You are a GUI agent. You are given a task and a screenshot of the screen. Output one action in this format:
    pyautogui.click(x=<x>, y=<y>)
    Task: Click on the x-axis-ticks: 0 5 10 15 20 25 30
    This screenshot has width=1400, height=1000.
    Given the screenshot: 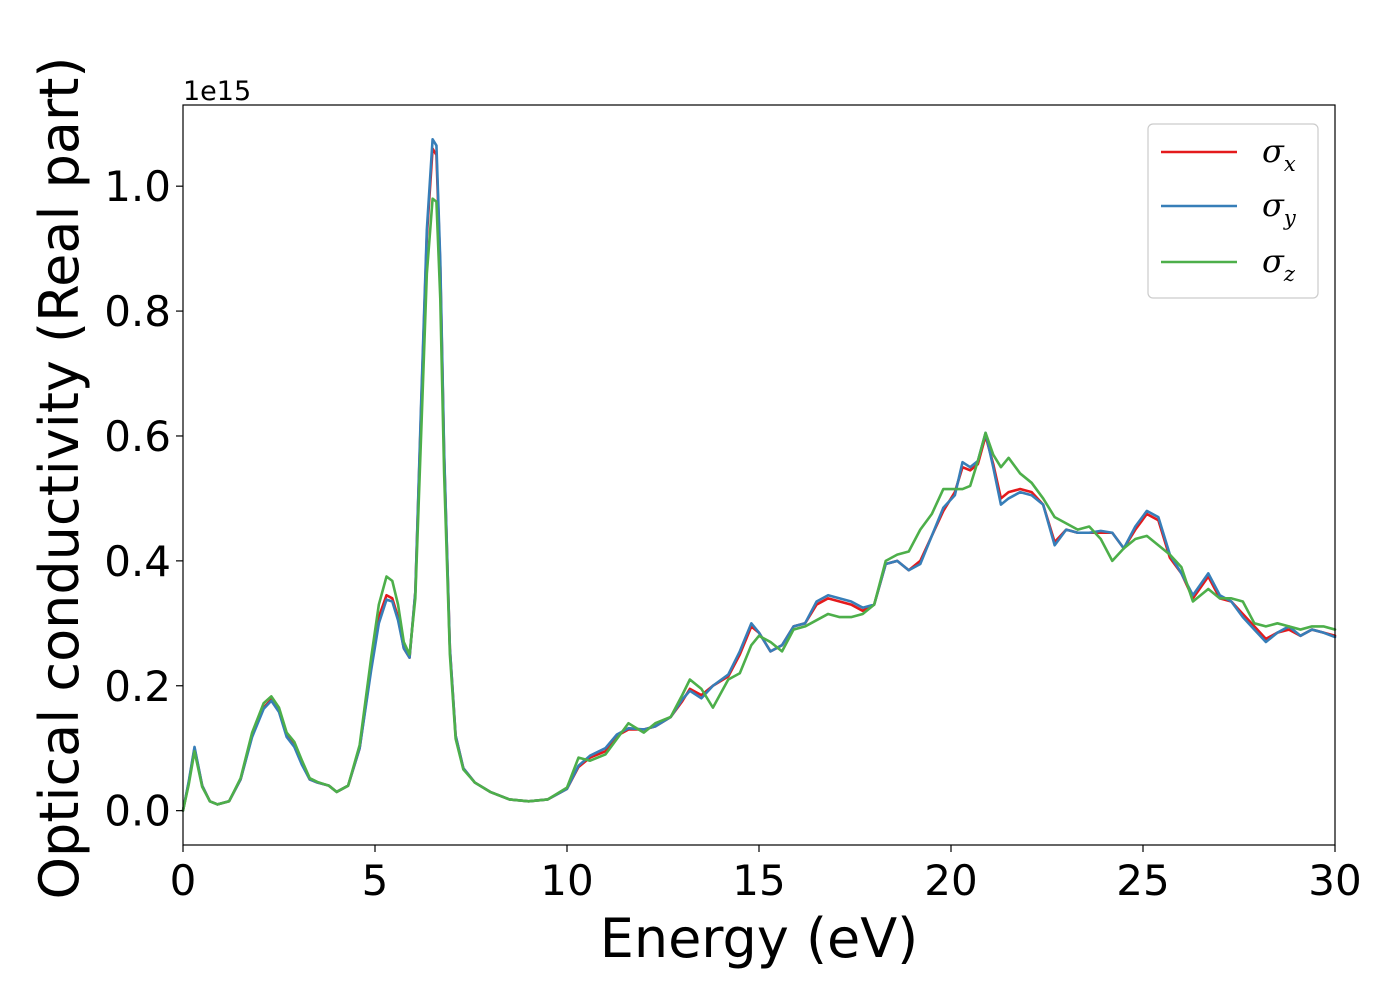 What is the action you would take?
    pyautogui.click(x=766, y=875)
    